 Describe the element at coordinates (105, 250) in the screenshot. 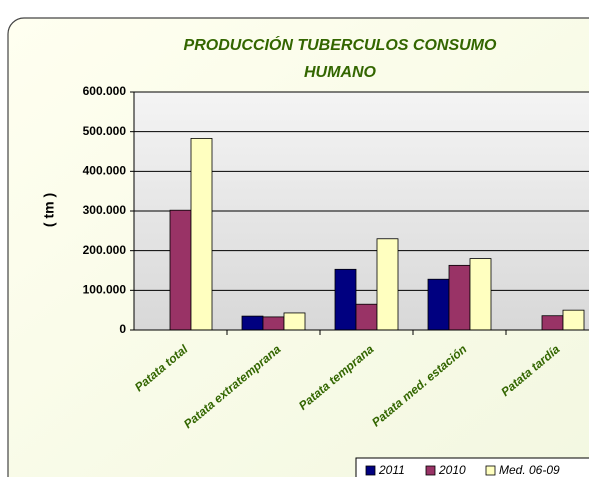

I see `y-tick-label: 200.000` at that location.